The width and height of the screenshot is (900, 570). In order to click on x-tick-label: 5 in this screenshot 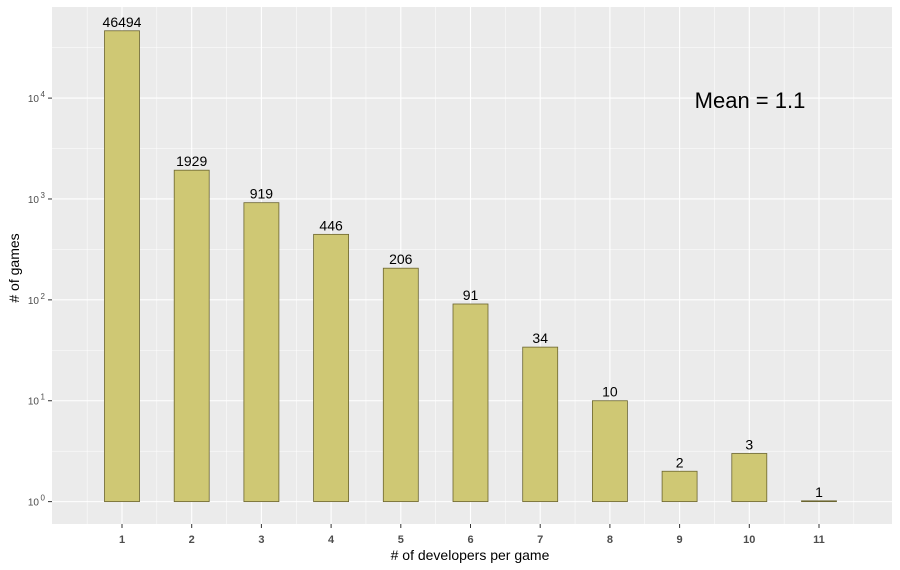, I will do `click(401, 540)`.